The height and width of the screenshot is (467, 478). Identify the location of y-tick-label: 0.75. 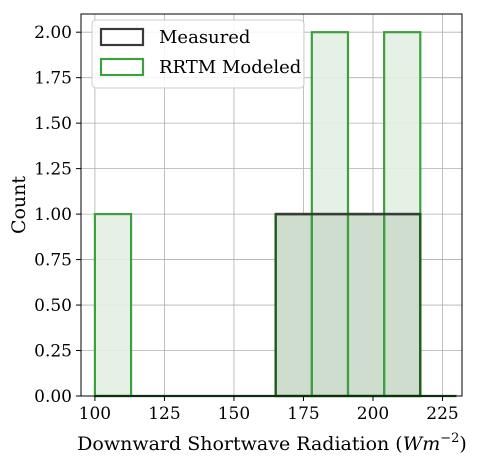
(53, 261).